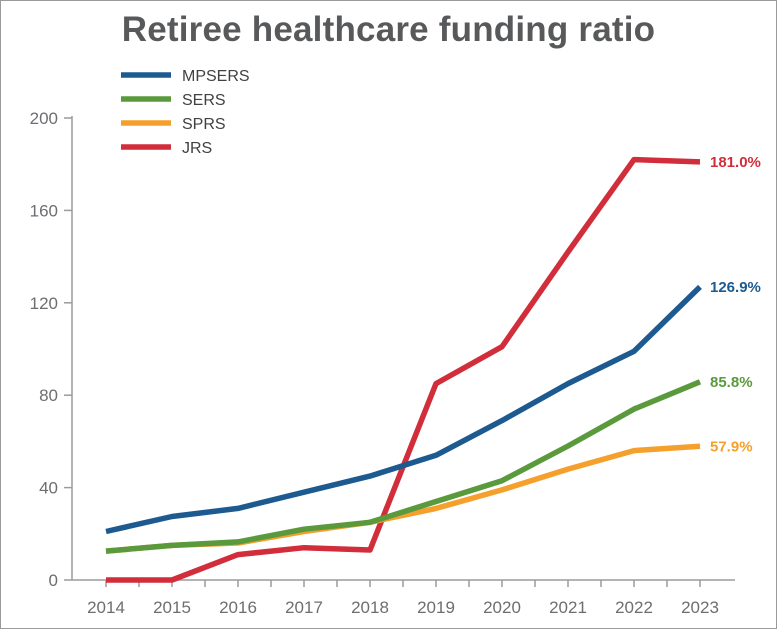  I want to click on legend: MPSERS SERS SPRS JRS, so click(185, 112).